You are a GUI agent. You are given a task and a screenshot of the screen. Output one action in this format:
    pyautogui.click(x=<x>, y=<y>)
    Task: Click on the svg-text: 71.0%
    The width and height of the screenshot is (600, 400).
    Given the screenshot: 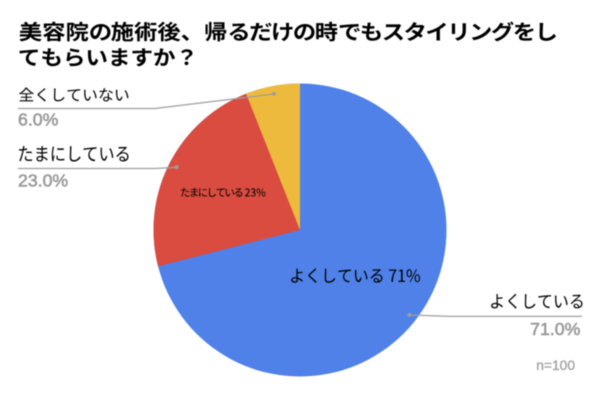 What is the action you would take?
    pyautogui.click(x=555, y=329)
    